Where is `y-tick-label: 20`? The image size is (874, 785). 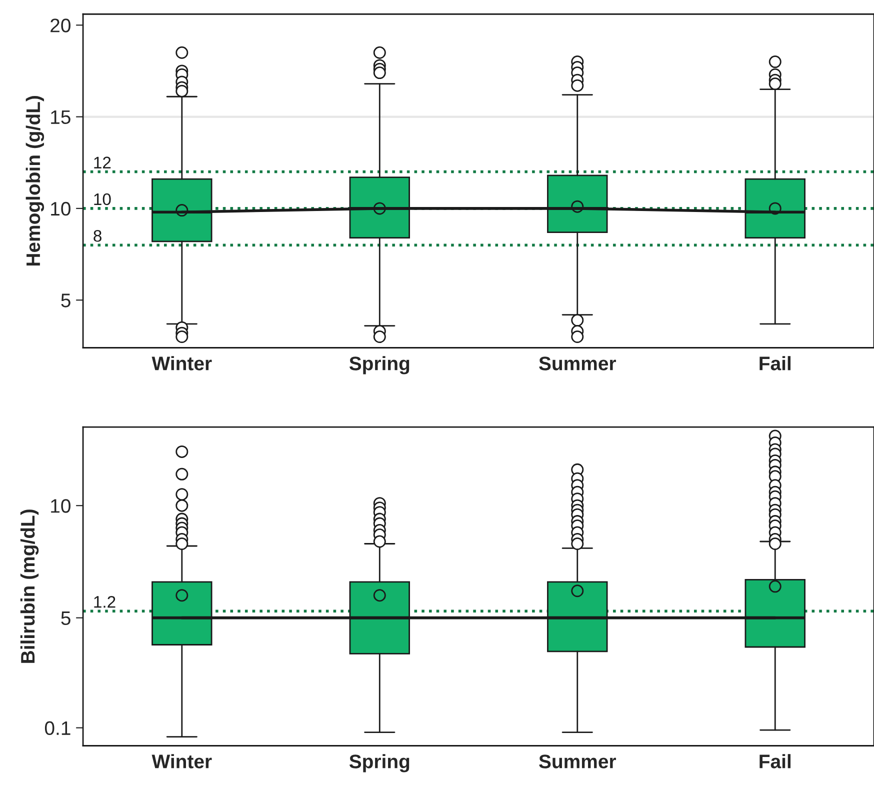
y-tick-label: 20 is located at coordinates (60, 25).